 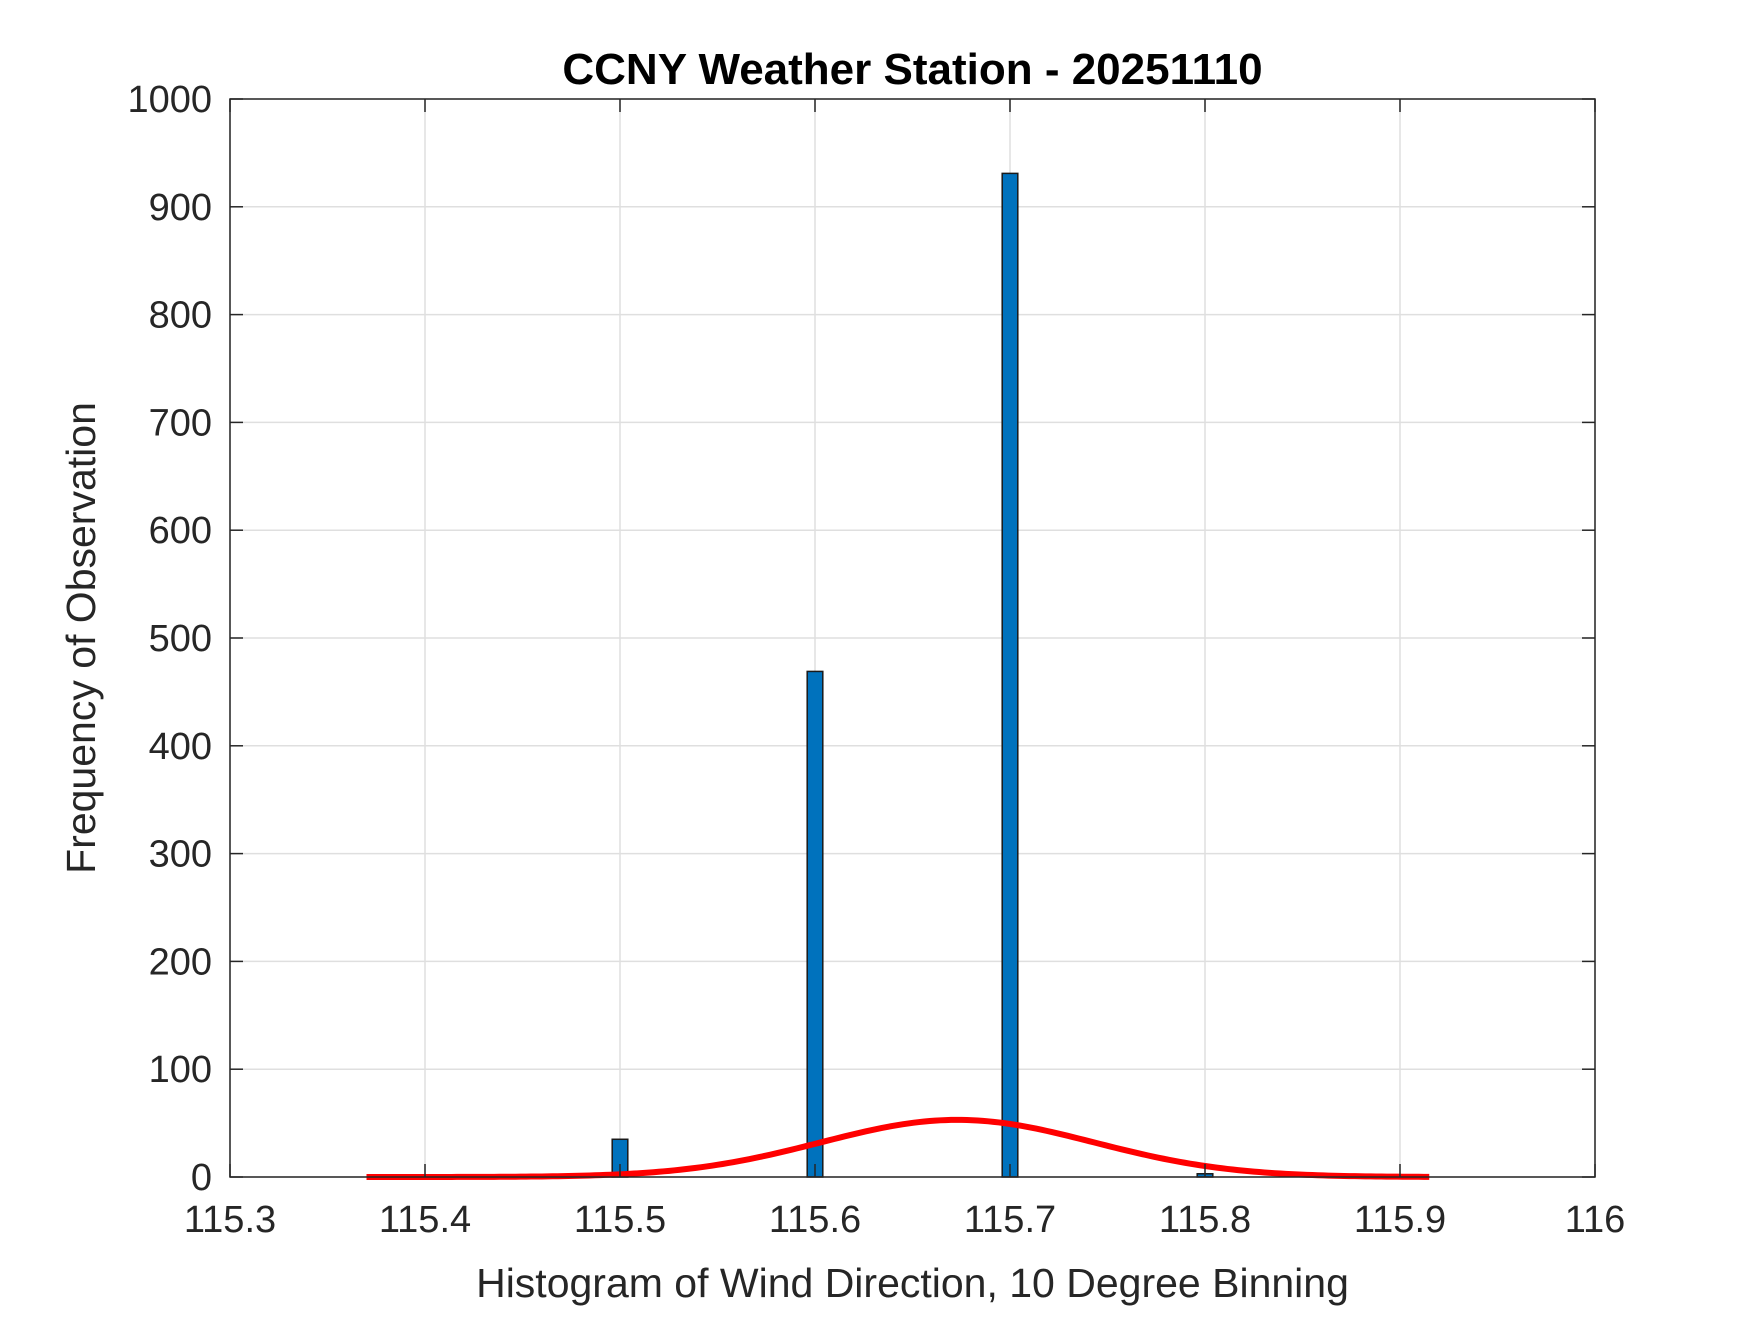 What do you see at coordinates (169, 100) in the screenshot?
I see `y-tick-label: 1000` at bounding box center [169, 100].